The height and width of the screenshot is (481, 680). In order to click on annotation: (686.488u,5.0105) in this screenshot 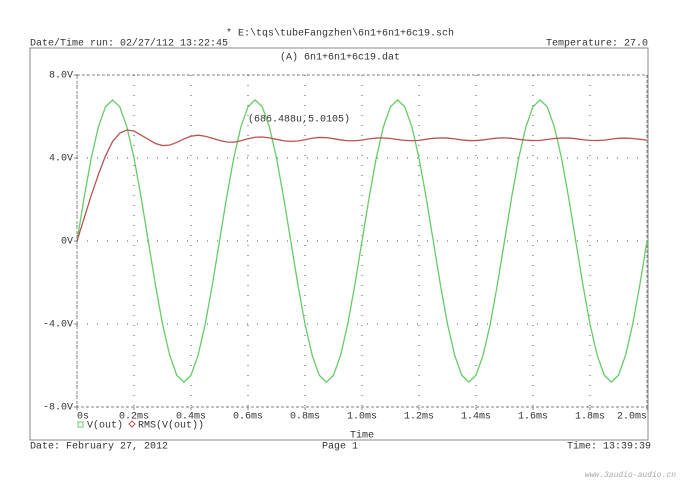, I will do `click(299, 120)`.